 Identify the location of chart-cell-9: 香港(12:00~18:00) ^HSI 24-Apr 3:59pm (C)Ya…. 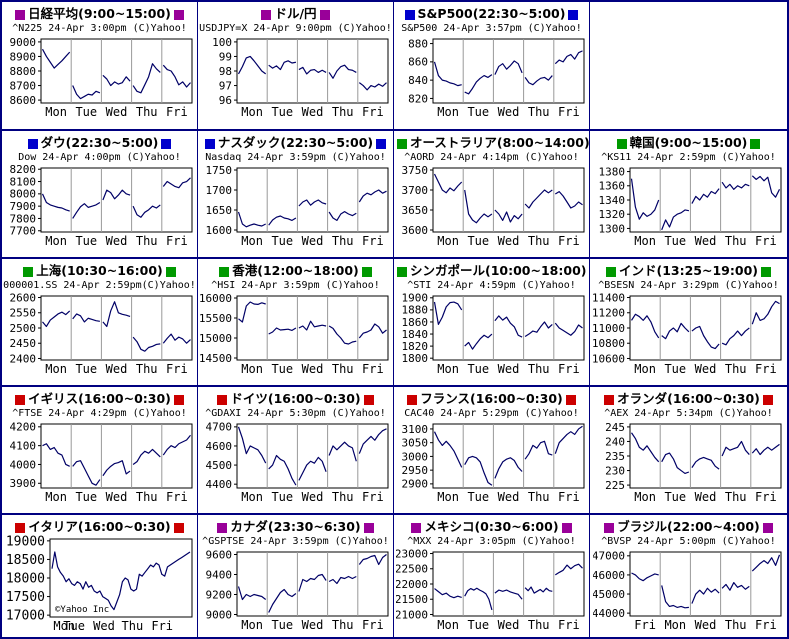
(296, 323).